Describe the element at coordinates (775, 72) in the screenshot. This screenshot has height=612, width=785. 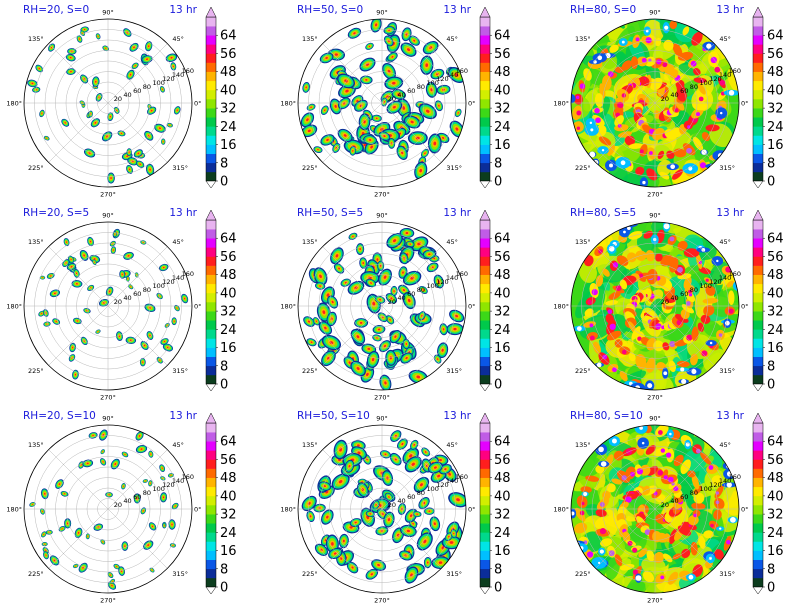
I see `colorbar-tick-label: 48` at that location.